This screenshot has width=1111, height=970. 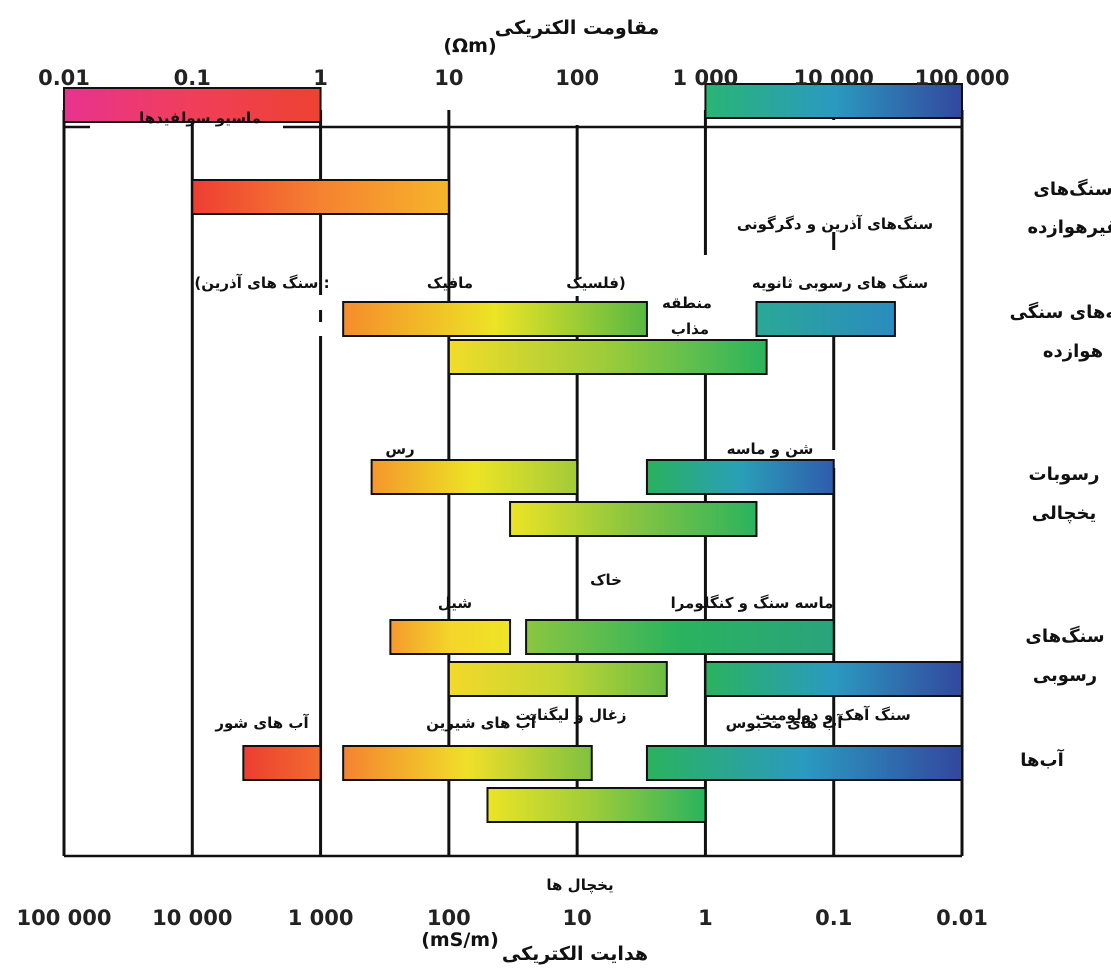 What do you see at coordinates (770, 449) in the screenshot?
I see `bar-annotation-9: شن و ماسه` at bounding box center [770, 449].